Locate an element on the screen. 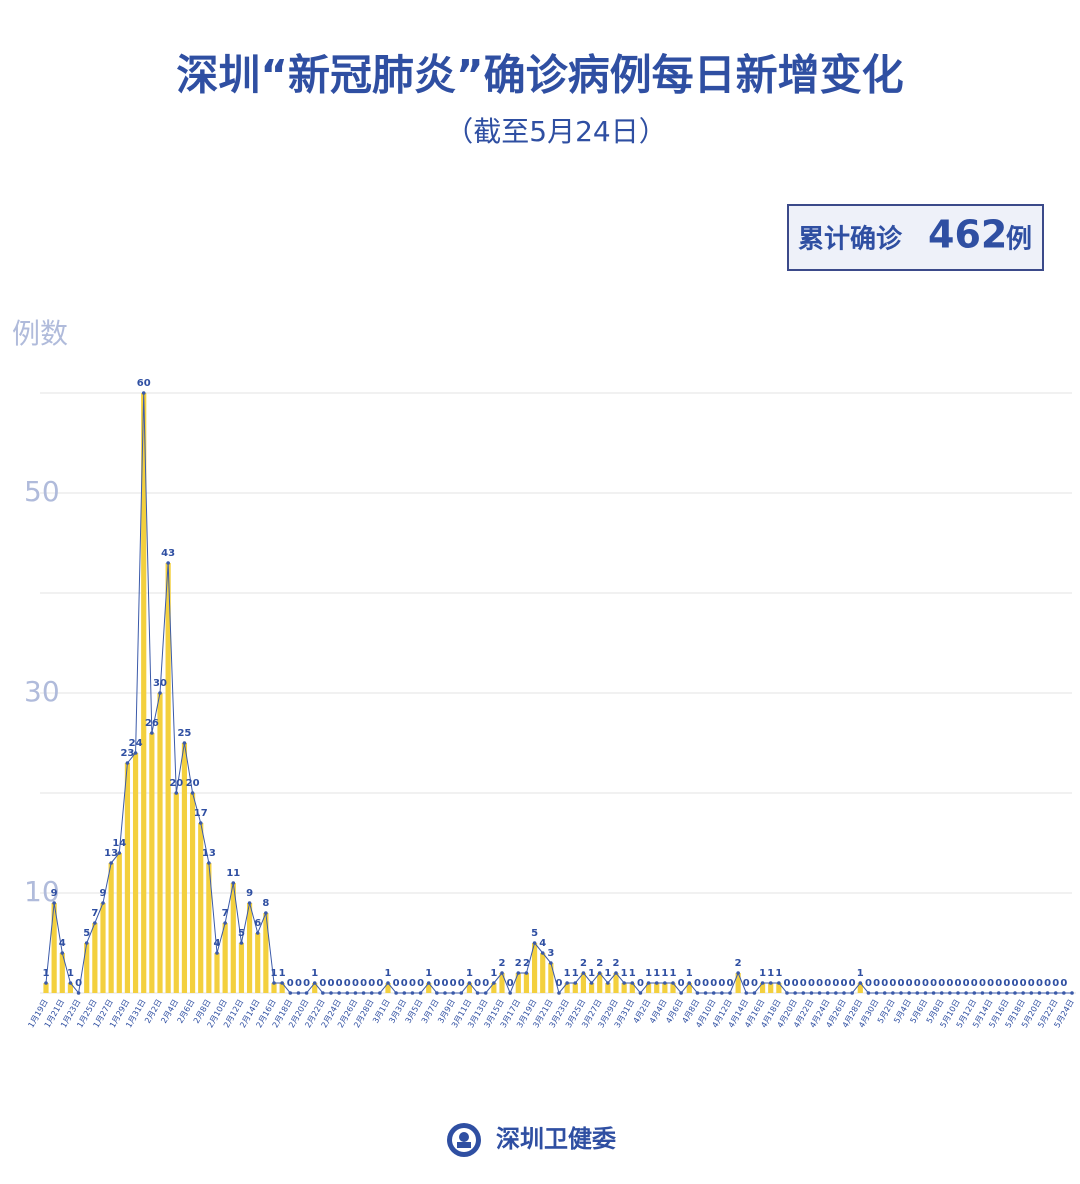  total-prefix: 累计确诊 is located at coordinates (850, 239).